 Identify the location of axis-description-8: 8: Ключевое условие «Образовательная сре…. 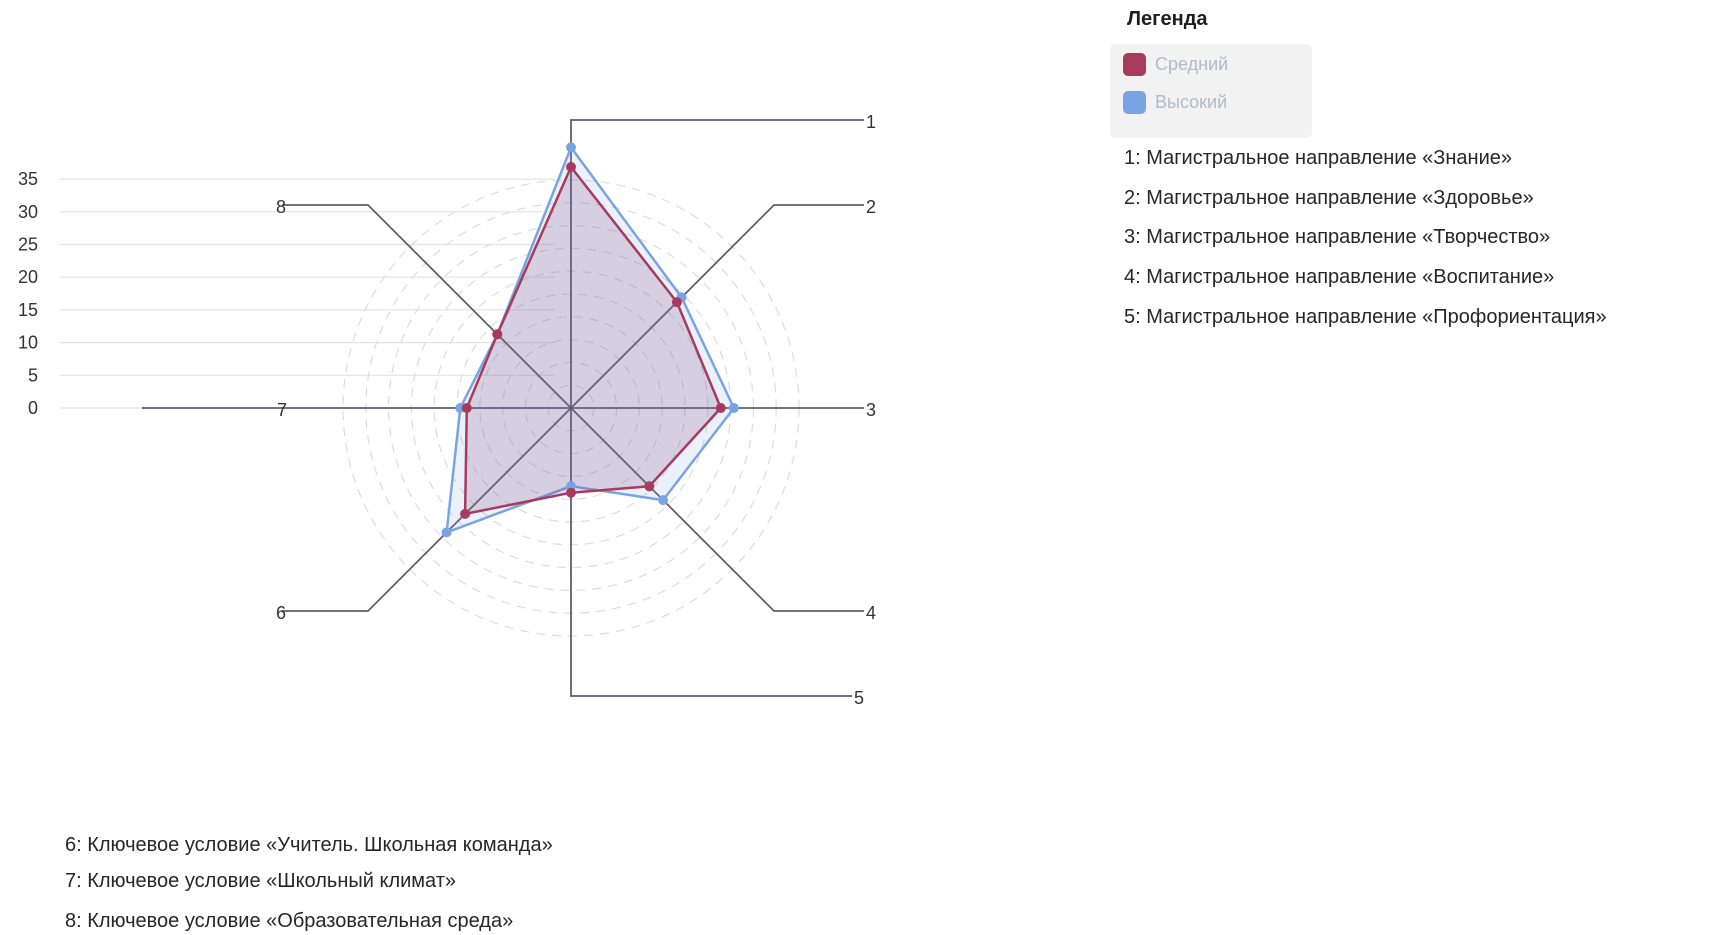
(289, 921).